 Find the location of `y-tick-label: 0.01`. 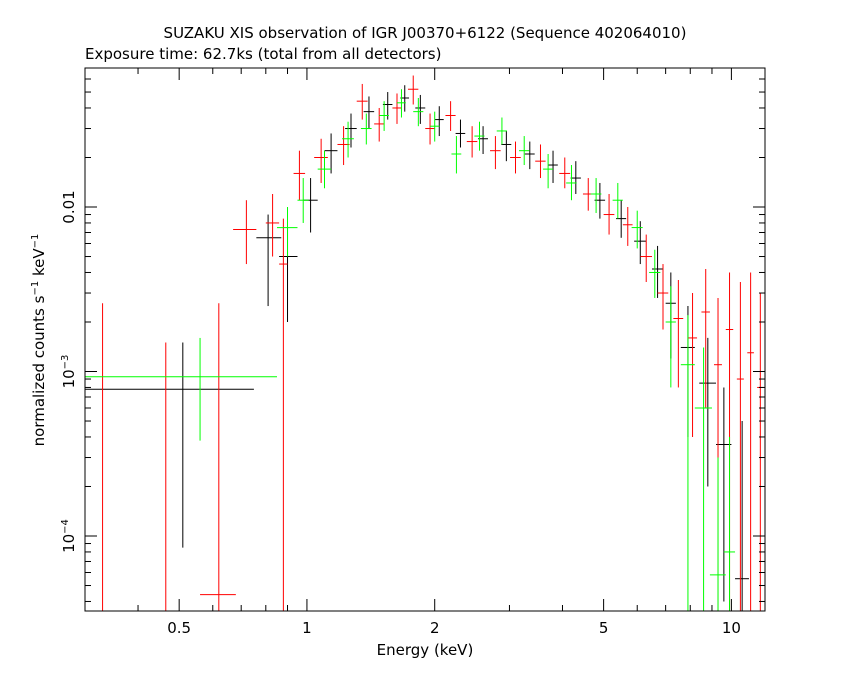

y-tick-label: 0.01 is located at coordinates (69, 206).